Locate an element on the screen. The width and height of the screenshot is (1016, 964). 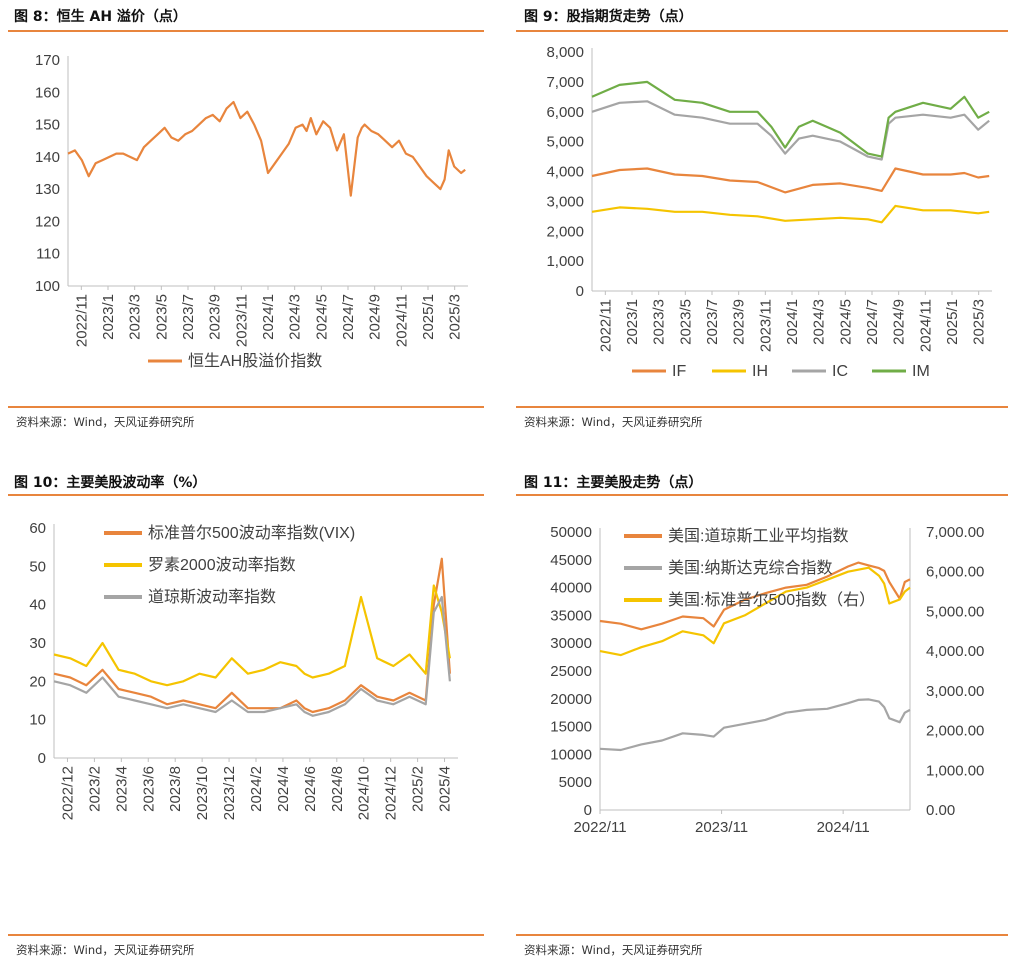
y-tick-label: 1,000 is located at coordinates (565, 261).